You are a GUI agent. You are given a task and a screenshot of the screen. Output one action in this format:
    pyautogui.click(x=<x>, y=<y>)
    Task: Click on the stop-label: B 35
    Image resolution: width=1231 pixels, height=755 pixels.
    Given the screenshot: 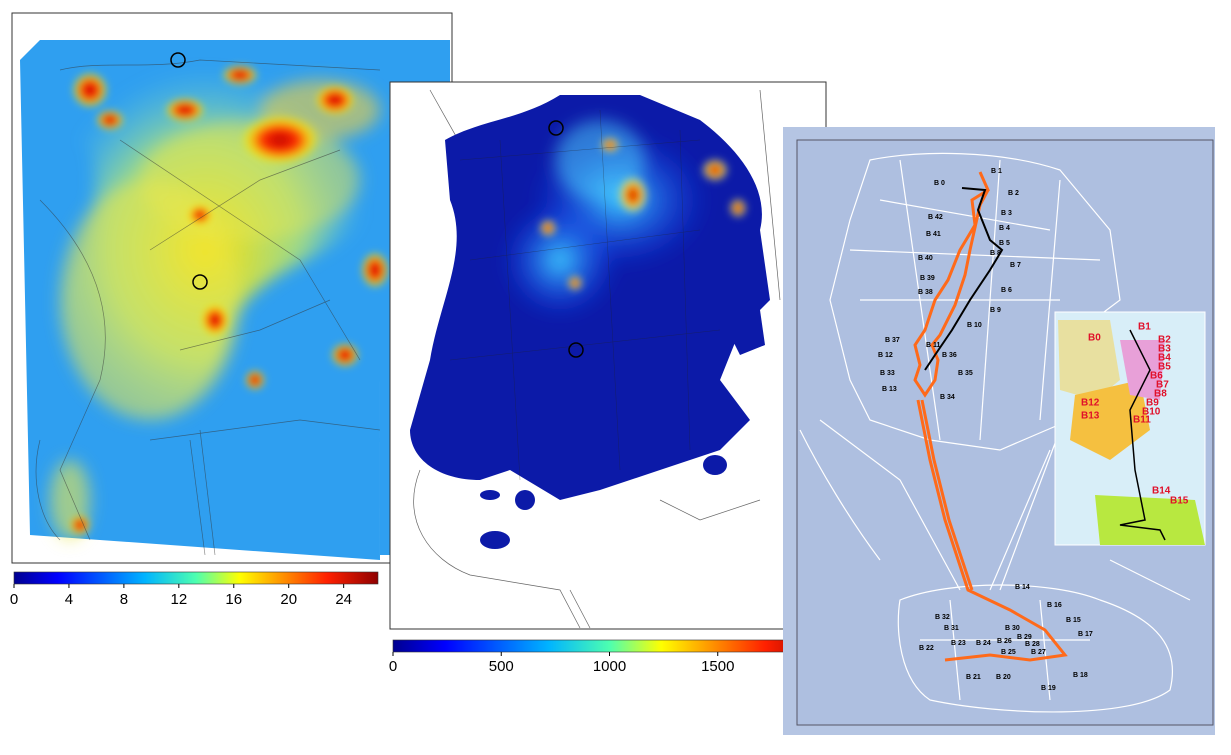 What is the action you would take?
    pyautogui.click(x=965, y=373)
    